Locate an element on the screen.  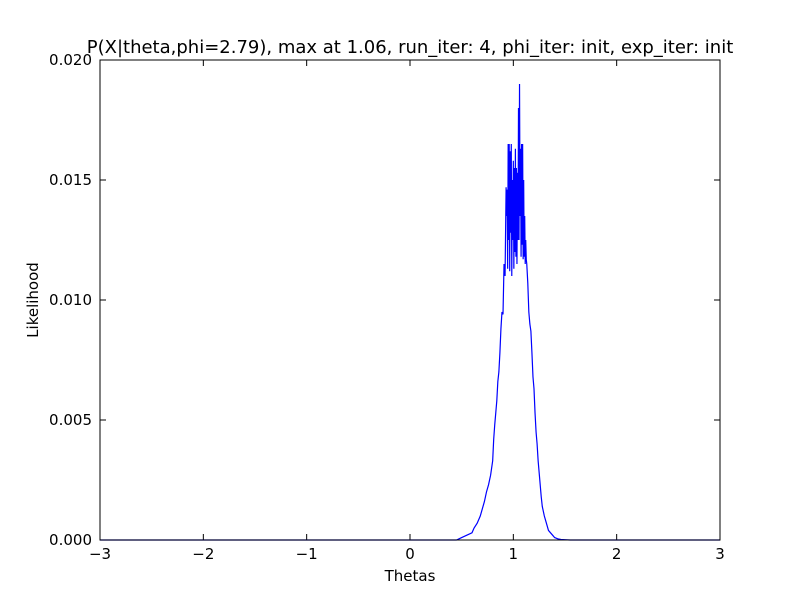
x-tick-label: −2 is located at coordinates (203, 554).